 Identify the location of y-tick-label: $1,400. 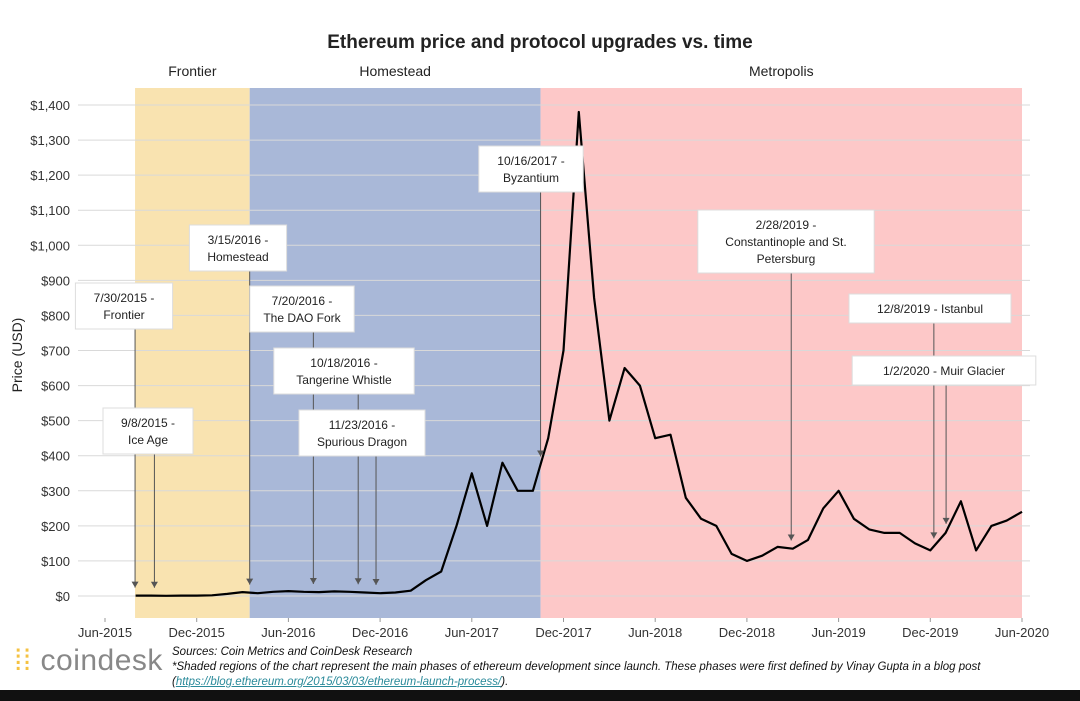
(50, 105).